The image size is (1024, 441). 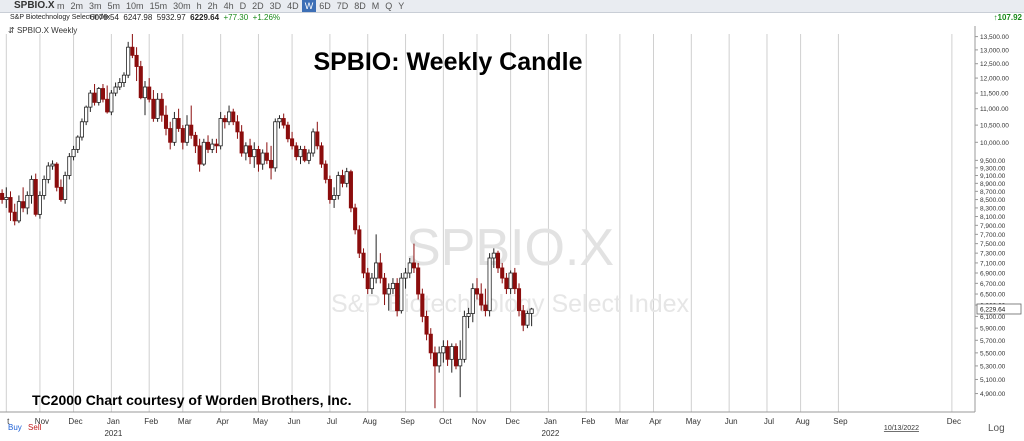 I want to click on timeframe-2h: 2h, so click(x=212, y=6).